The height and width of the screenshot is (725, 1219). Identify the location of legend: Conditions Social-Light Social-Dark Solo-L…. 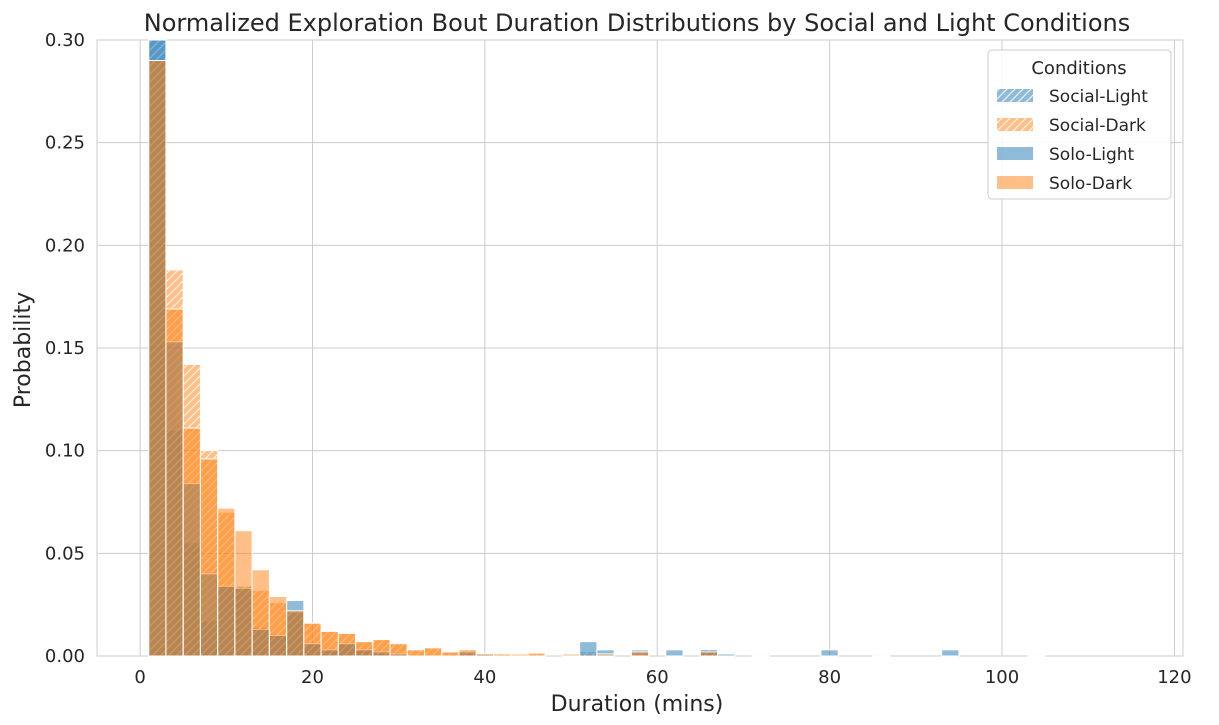
(1079, 124).